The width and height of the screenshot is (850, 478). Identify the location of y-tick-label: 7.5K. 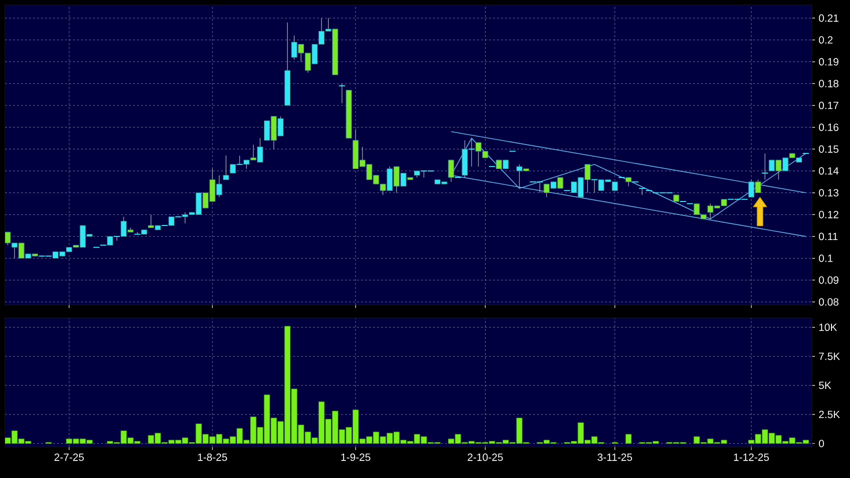
(829, 356).